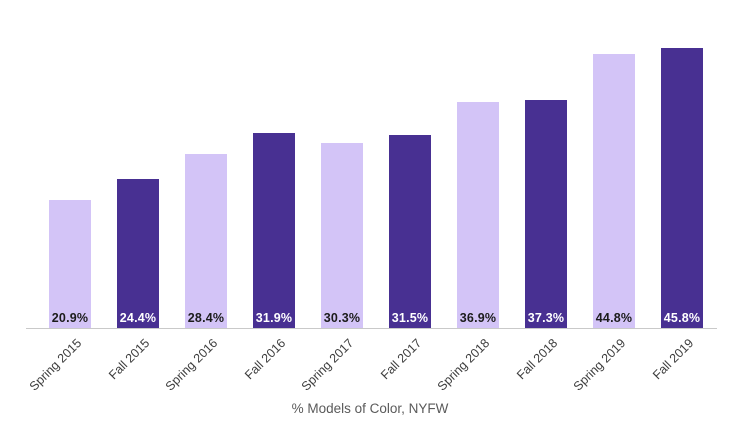  I want to click on bar-value-label: 20.9%, so click(70, 318).